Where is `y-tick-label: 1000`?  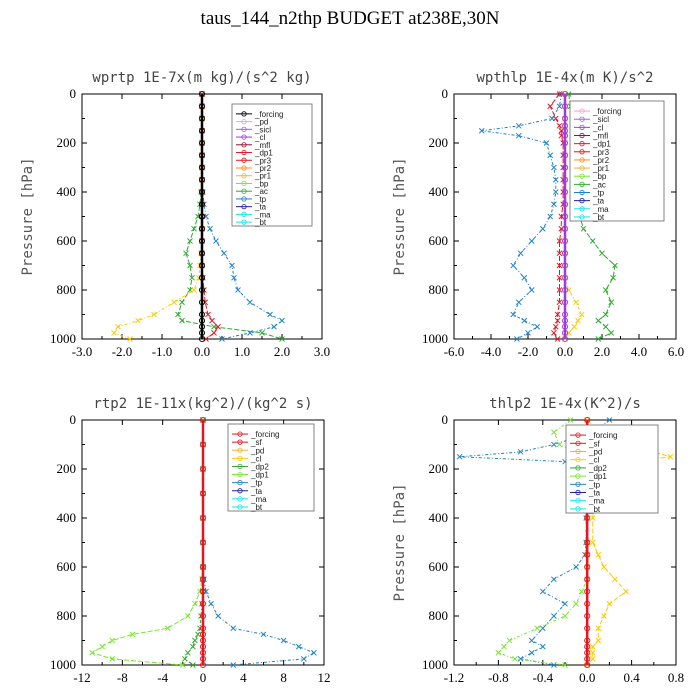
y-tick-label: 1000 is located at coordinates (435, 664).